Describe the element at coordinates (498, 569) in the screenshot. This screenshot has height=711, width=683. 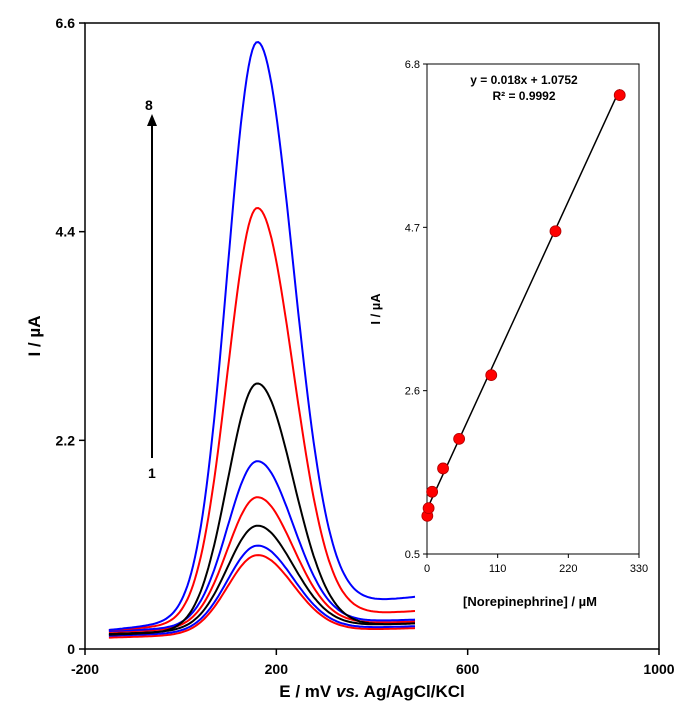
I see `inset-x-tick-label: 110` at that location.